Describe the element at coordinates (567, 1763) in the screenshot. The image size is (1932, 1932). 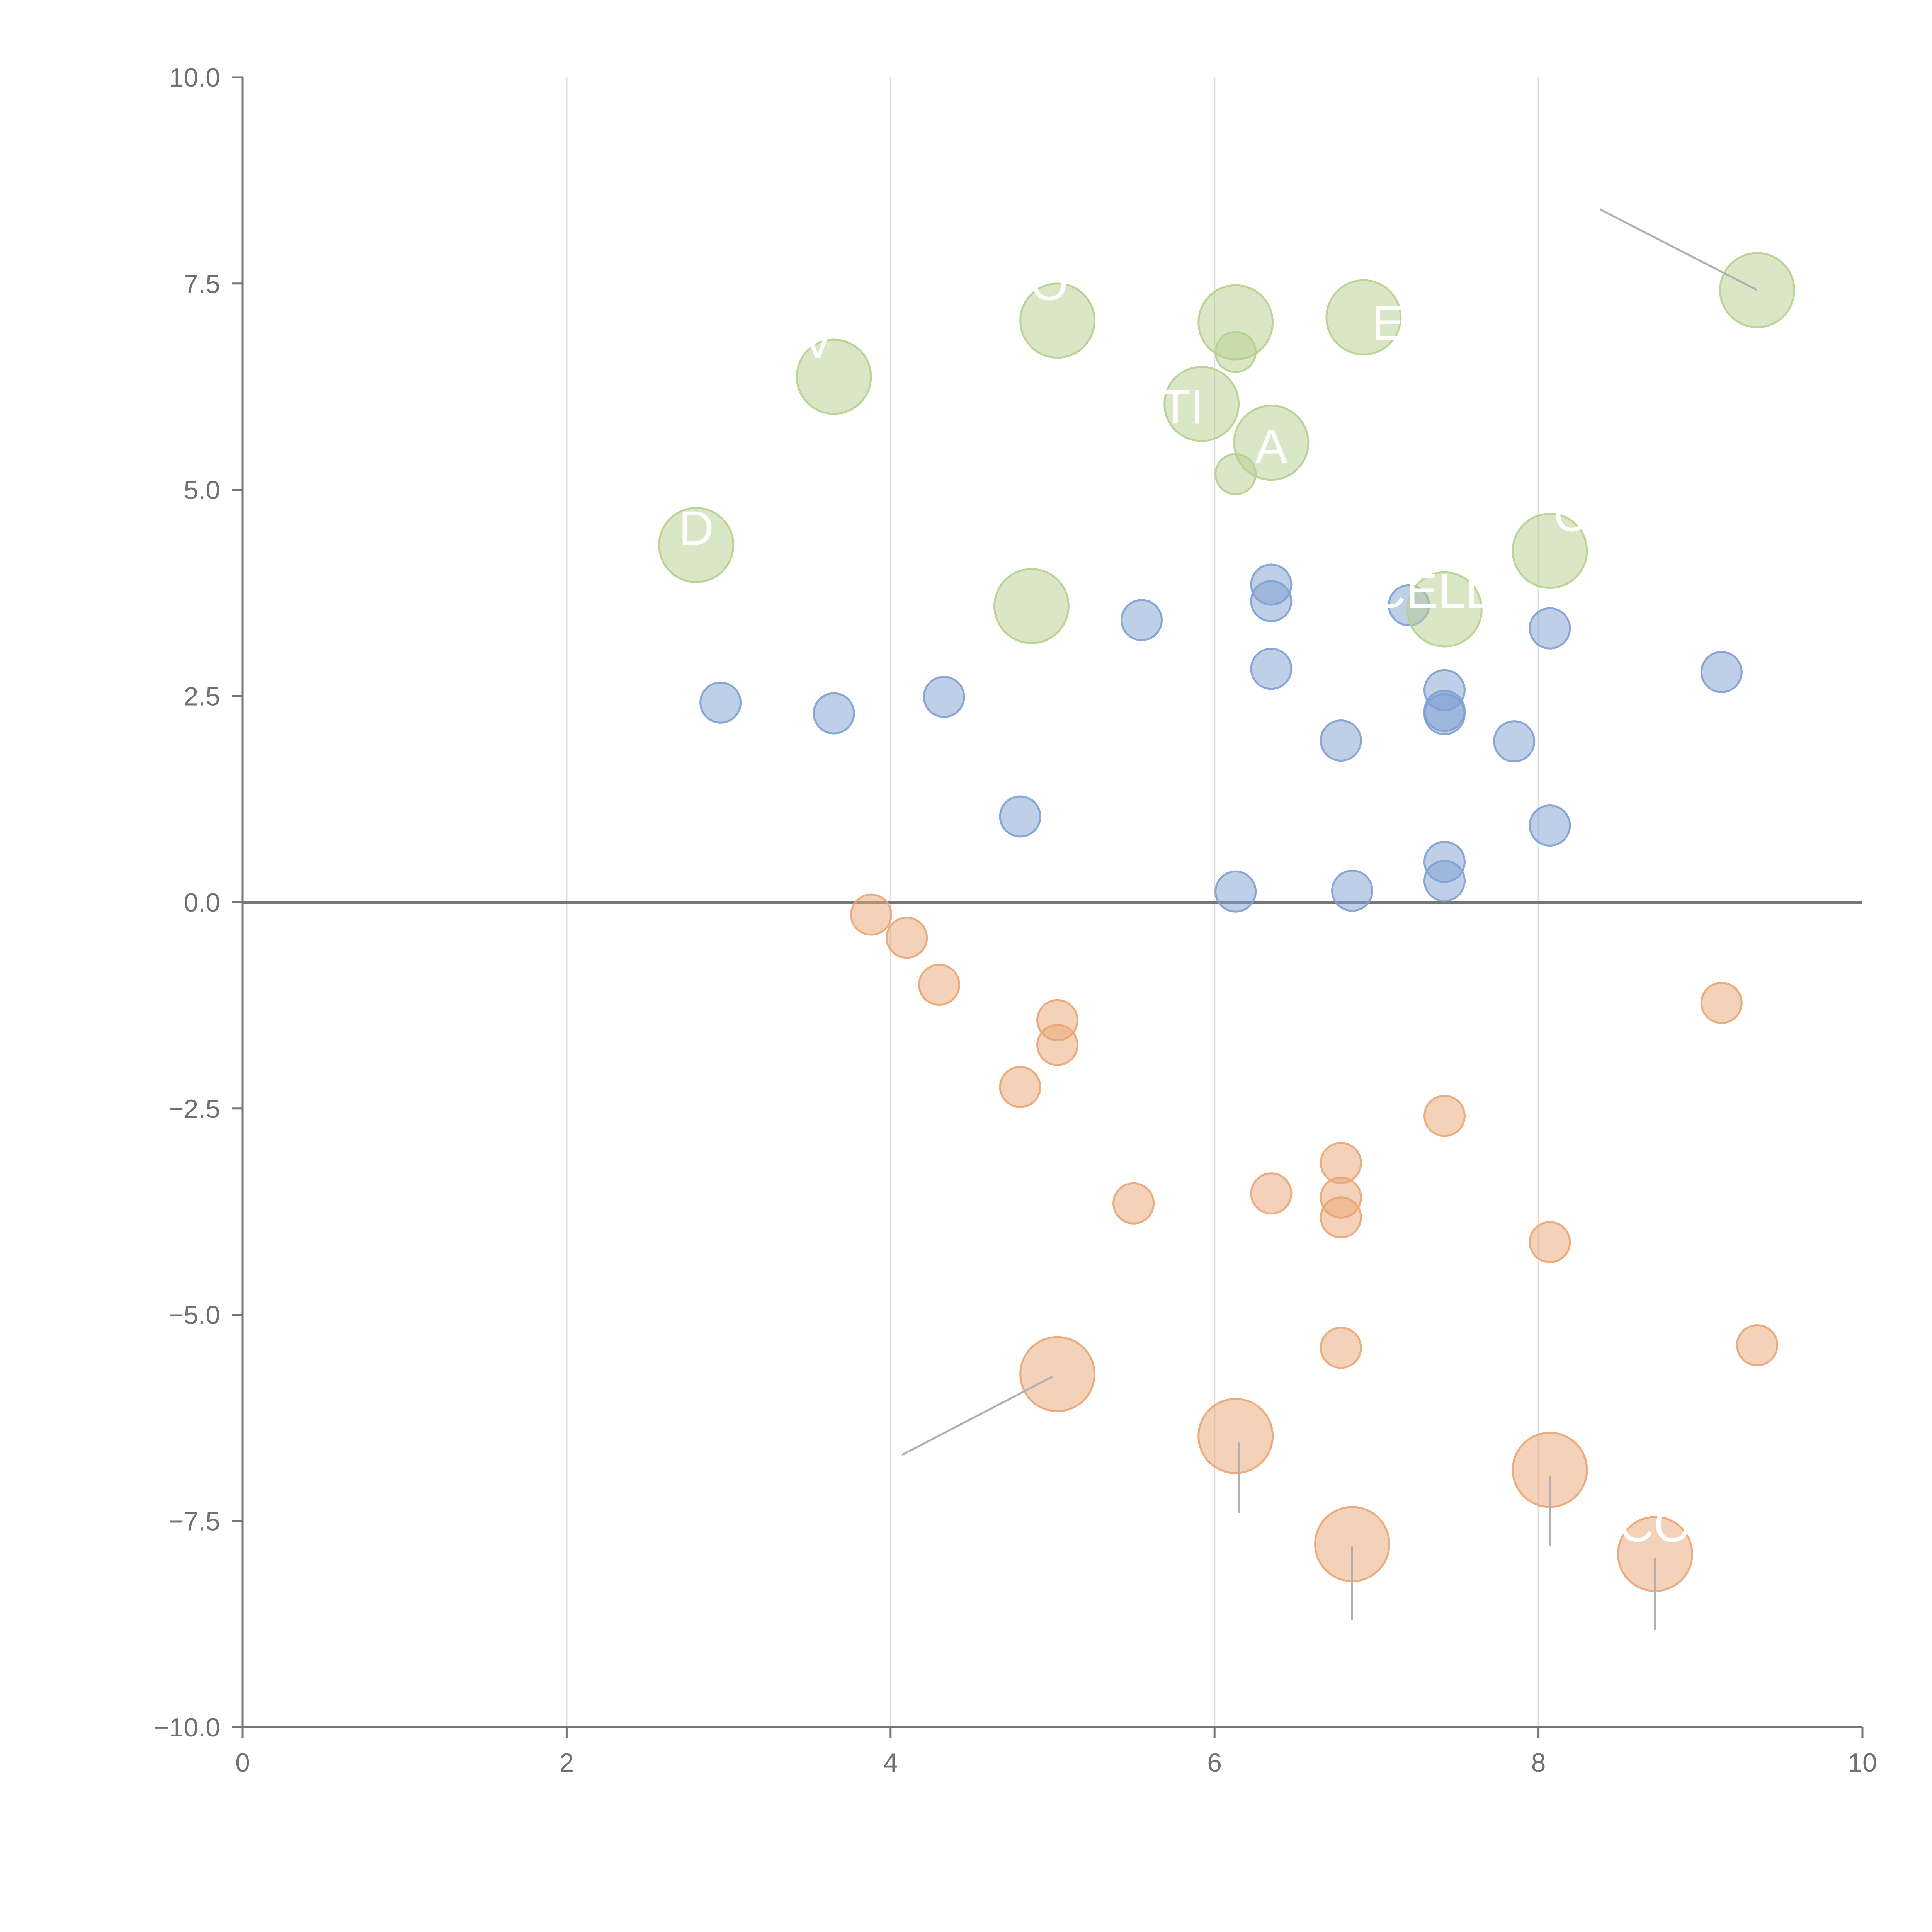
I see `x-tick-label: 2` at that location.